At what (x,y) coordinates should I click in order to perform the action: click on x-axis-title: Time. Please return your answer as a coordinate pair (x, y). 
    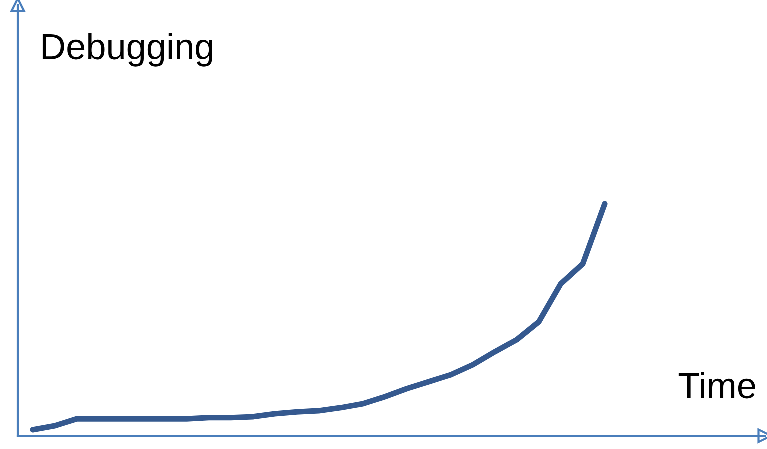
    Looking at the image, I should click on (717, 385).